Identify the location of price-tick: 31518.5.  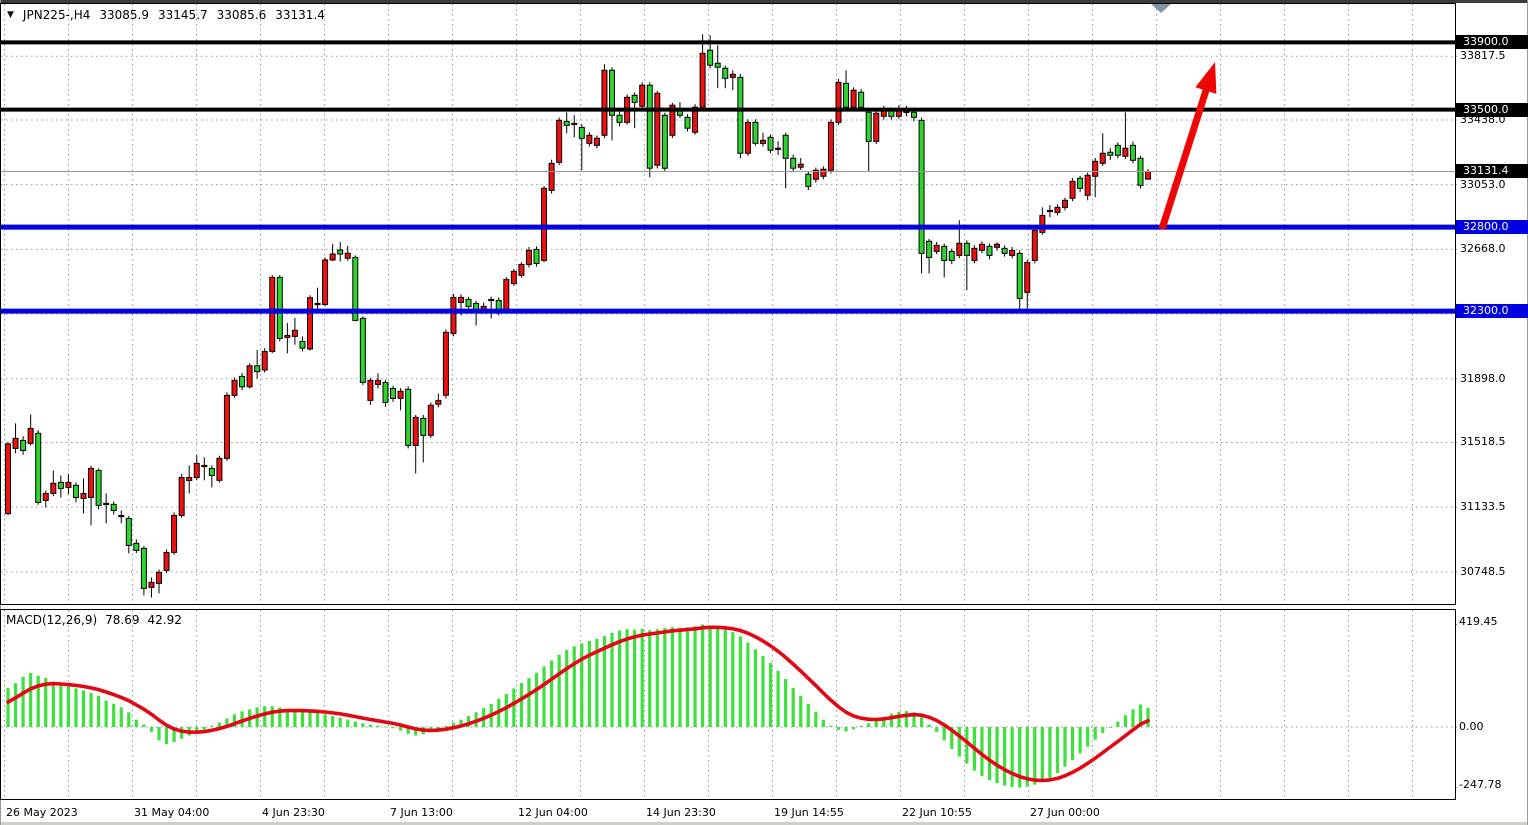
(1483, 441).